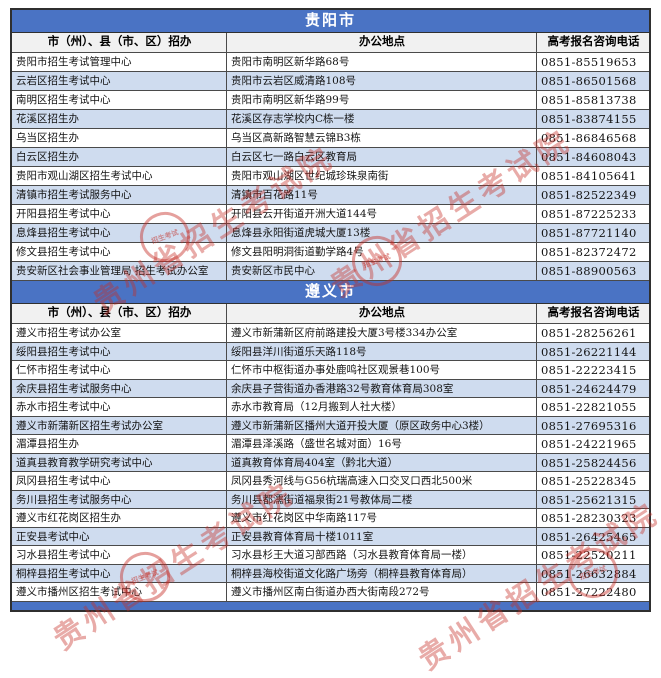 The width and height of the screenshot is (661, 678). I want to click on table-row: 南明区招生考试中心 贵阳市南明区新华路99号 0851-85813738, so click(330, 100).